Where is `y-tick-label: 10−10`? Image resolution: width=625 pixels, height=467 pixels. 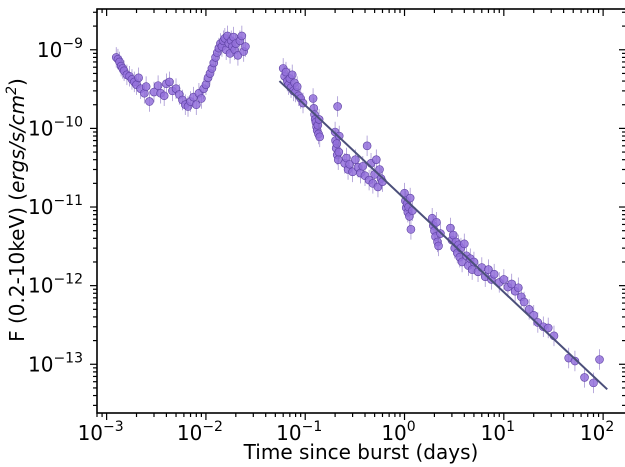
y-tick-label: 10−10 is located at coordinates (55, 127).